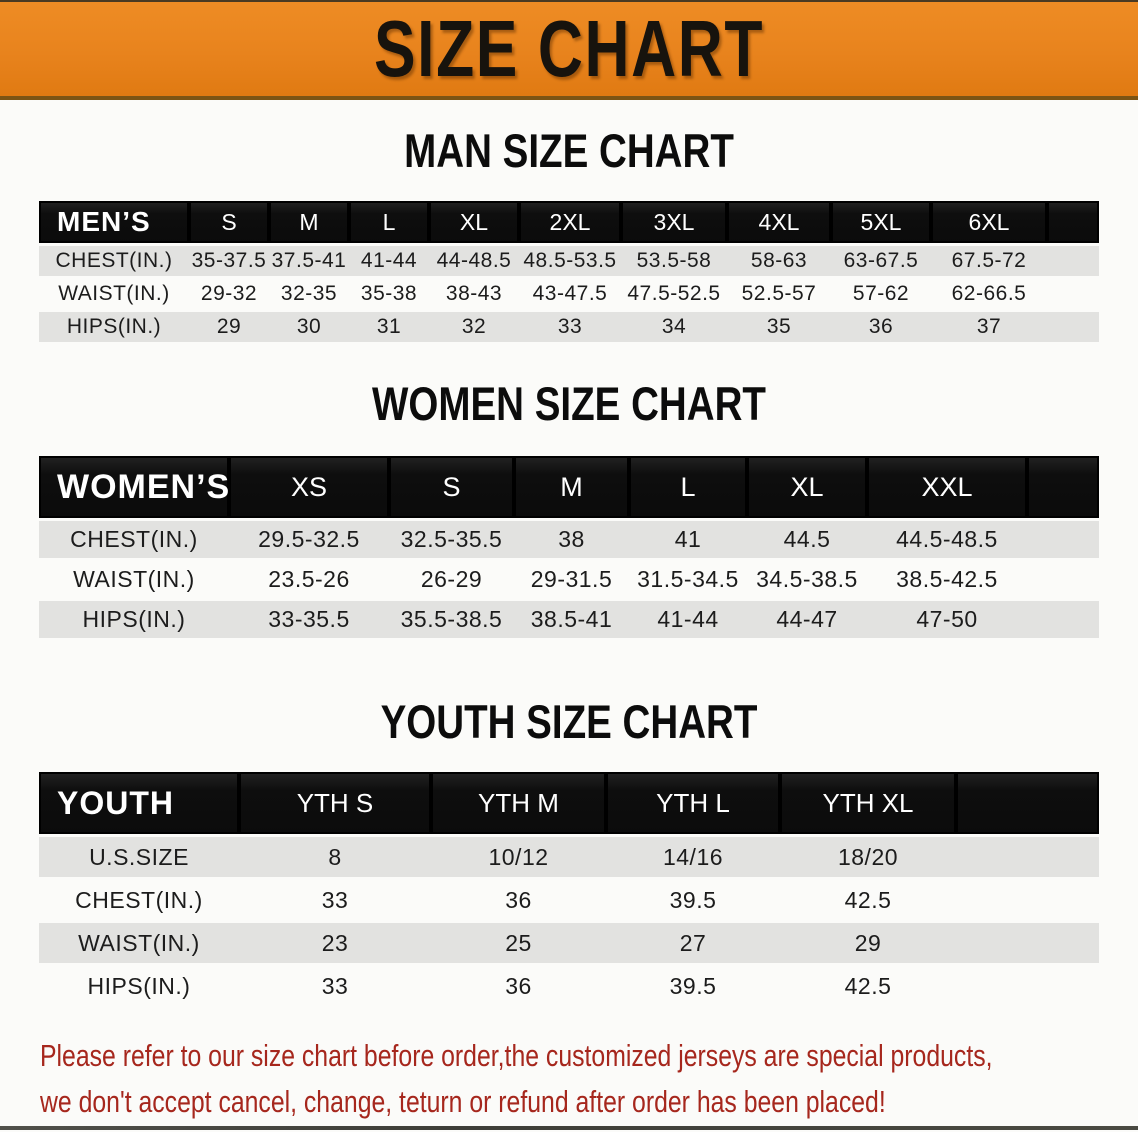  What do you see at coordinates (569, 50) in the screenshot?
I see `size-chart-banner: SIZE CHART` at bounding box center [569, 50].